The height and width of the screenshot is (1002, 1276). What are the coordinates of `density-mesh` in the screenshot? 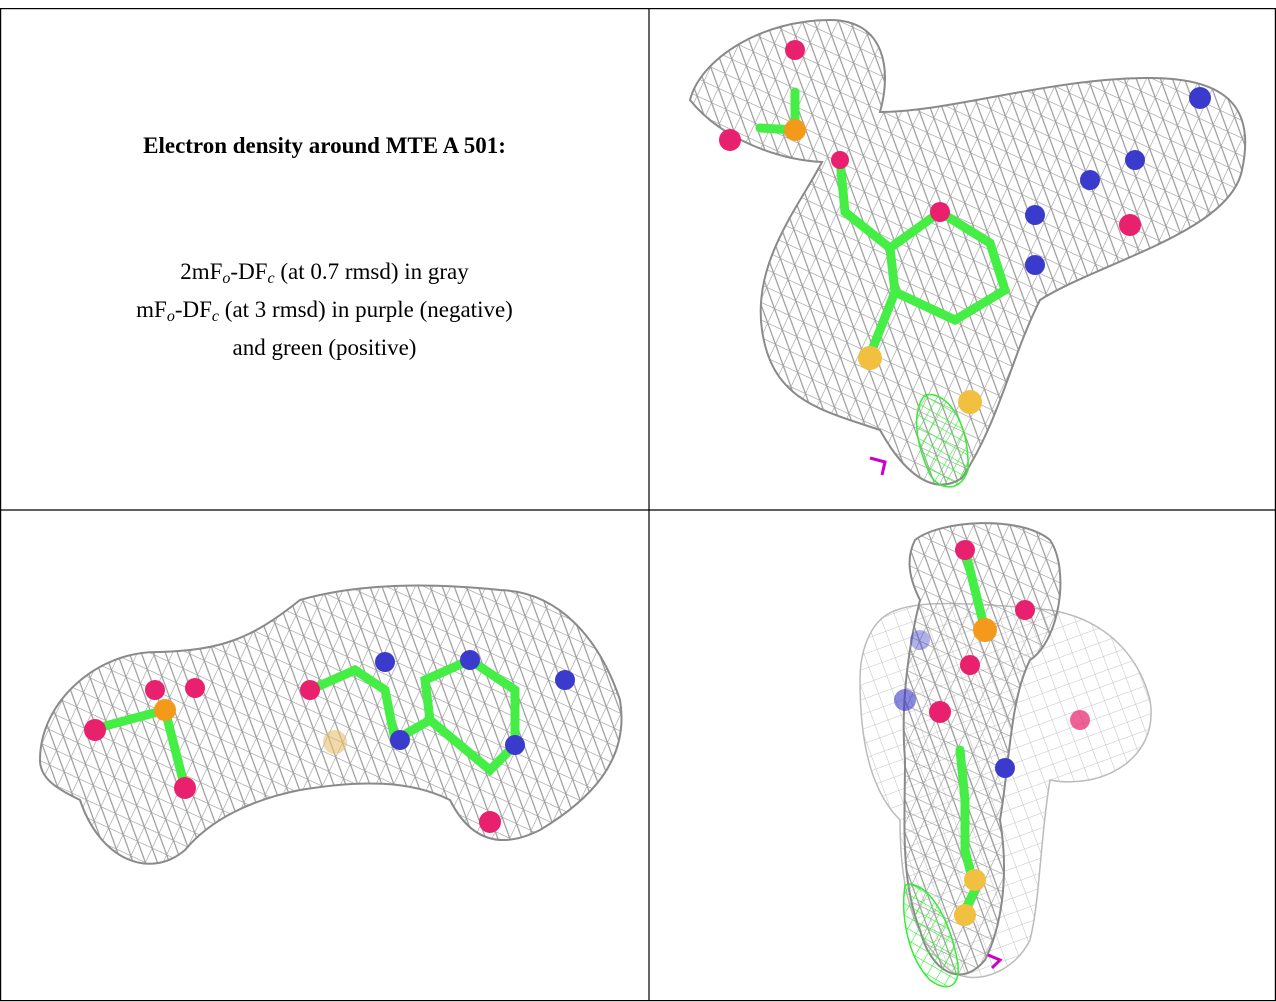 It's located at (982, 749).